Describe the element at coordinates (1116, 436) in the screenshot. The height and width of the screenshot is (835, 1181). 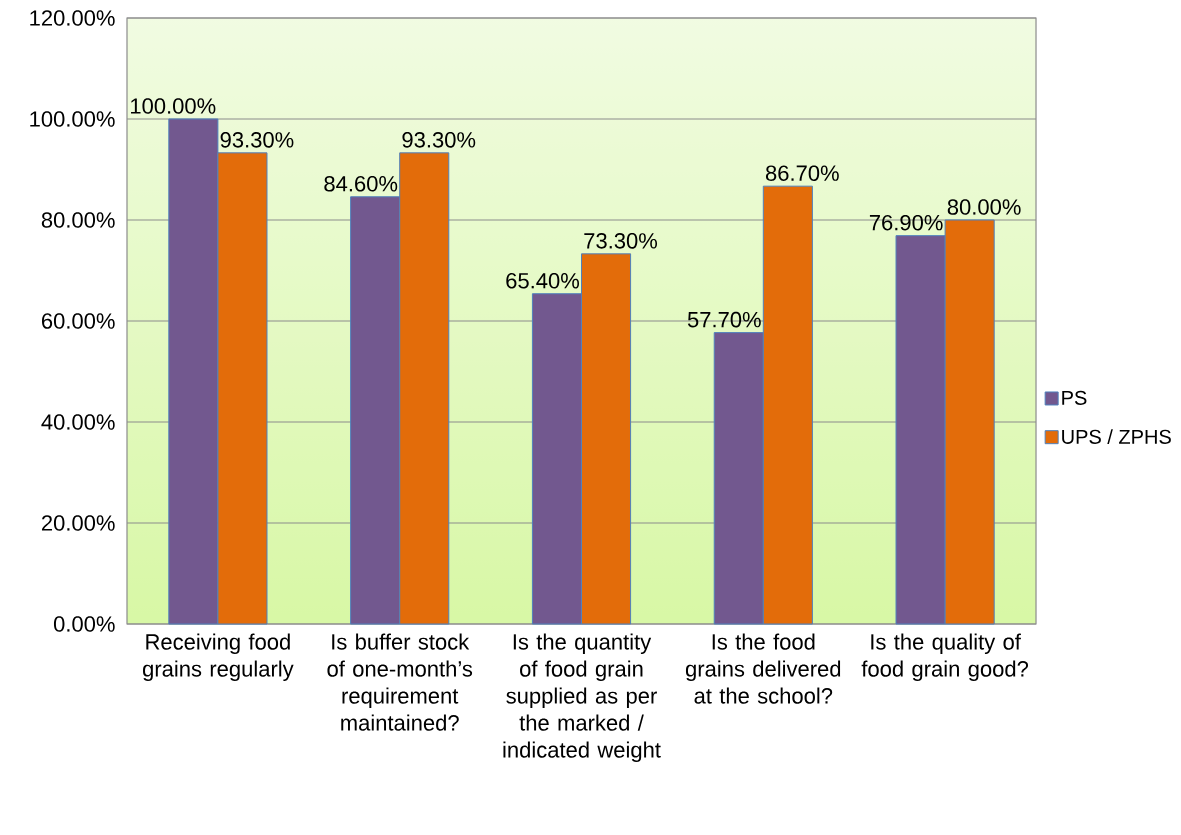
I see `legend-label: UPS / ZPHS` at that location.